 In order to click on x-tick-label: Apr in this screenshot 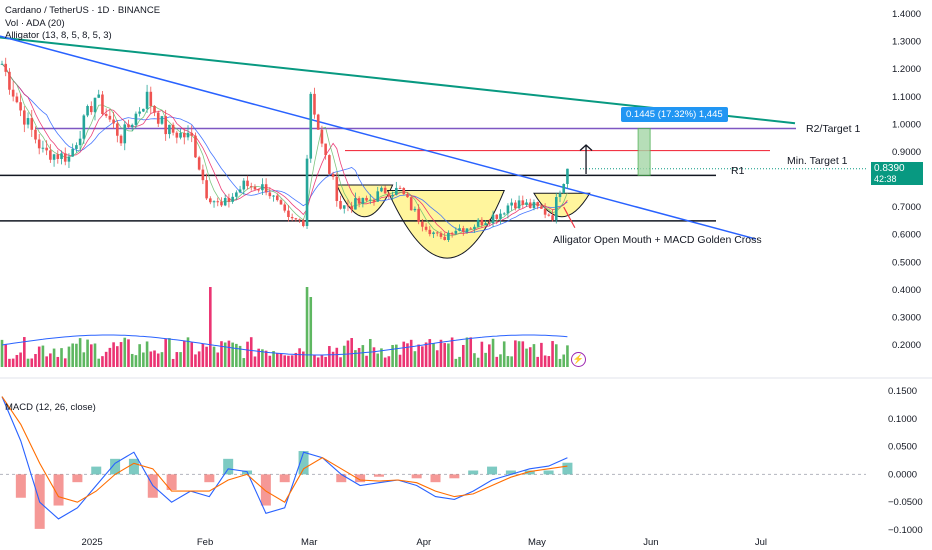, I will do `click(423, 542)`.